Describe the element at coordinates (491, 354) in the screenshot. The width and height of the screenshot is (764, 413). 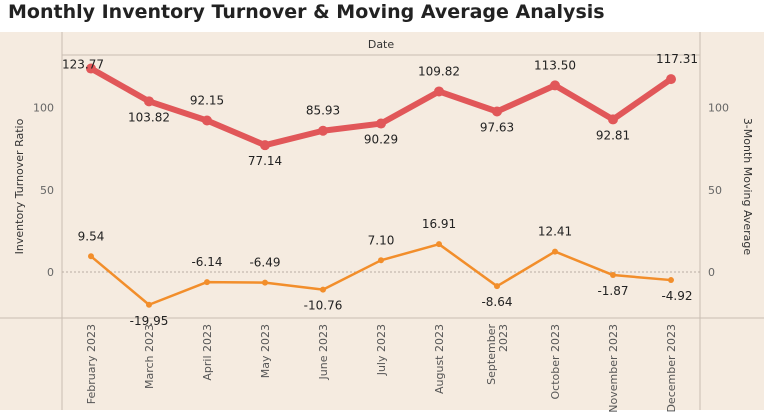
I see `x-category-label-line: September` at that location.